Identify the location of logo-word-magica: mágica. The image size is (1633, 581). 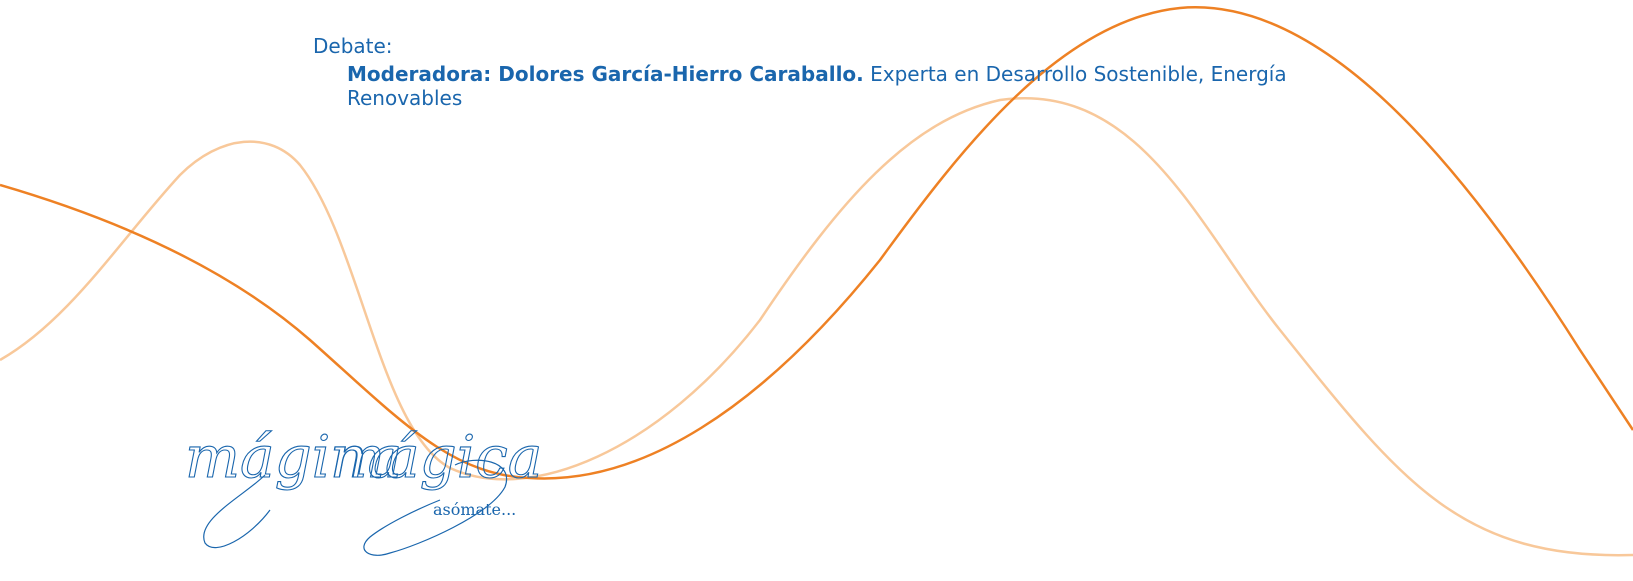
(436, 458).